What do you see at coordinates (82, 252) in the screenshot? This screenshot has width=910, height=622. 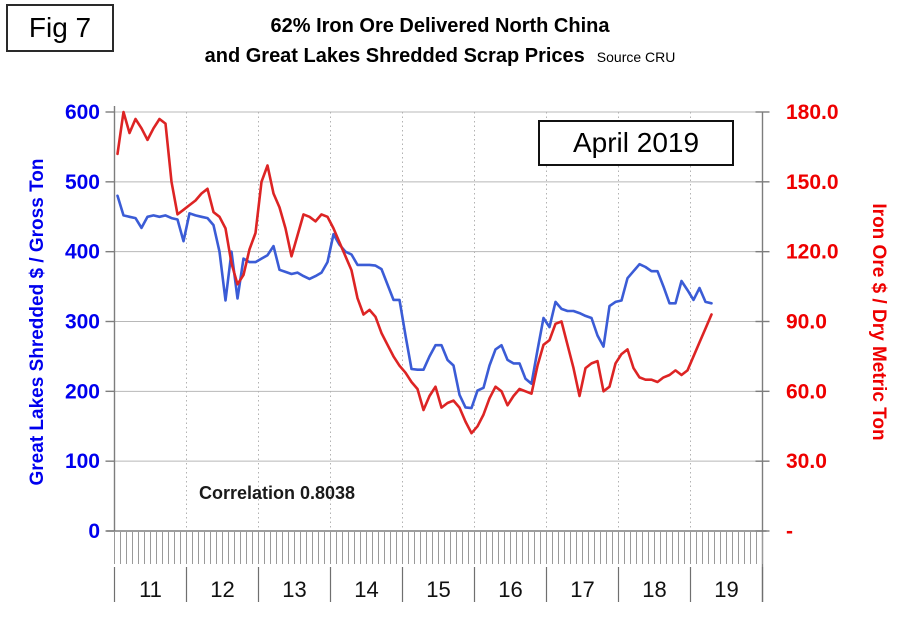 I see `left-axis-tick-label: 400` at bounding box center [82, 252].